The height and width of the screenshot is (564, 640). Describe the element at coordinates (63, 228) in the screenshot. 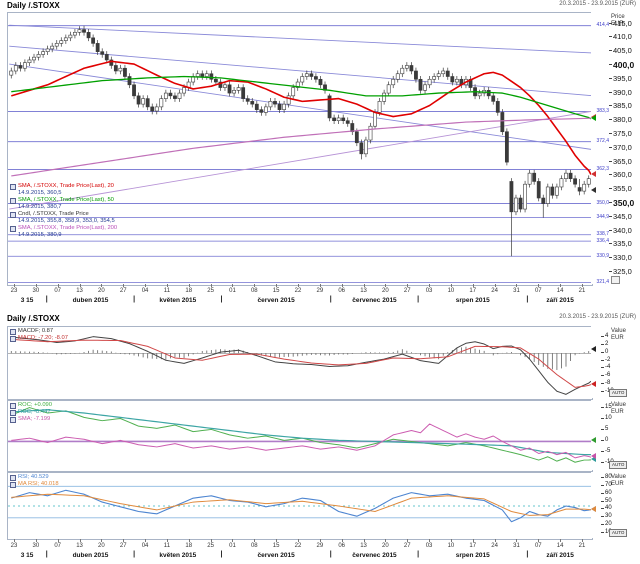

I see `legend-entry: SMA, /.STOXX, Trade Price(Last), 200` at that location.